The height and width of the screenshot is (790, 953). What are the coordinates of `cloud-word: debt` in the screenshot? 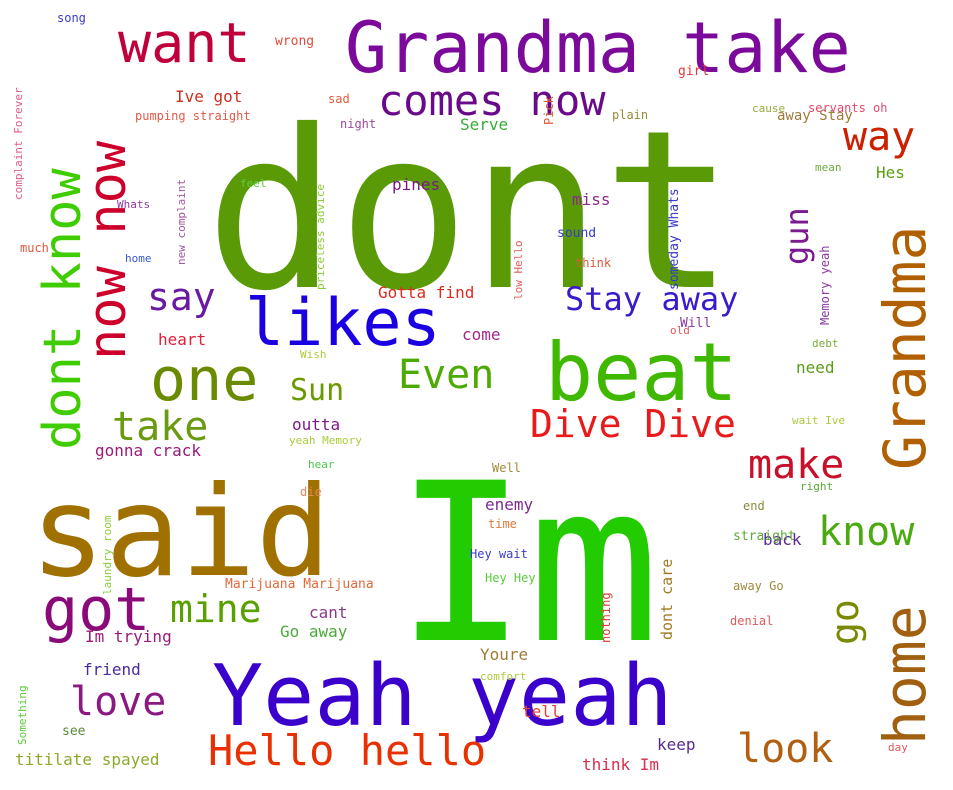 It's located at (825, 343).